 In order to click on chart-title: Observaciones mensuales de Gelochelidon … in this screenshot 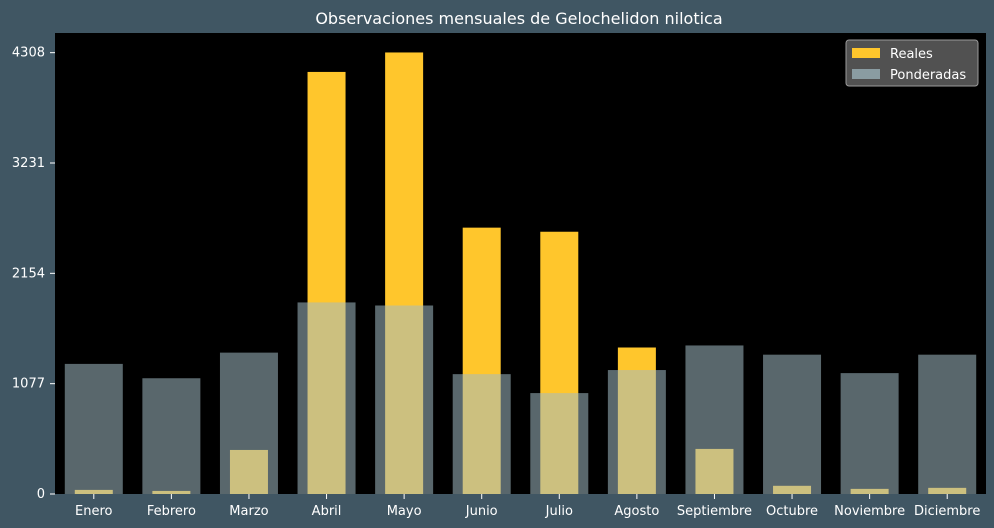, I will do `click(518, 18)`.